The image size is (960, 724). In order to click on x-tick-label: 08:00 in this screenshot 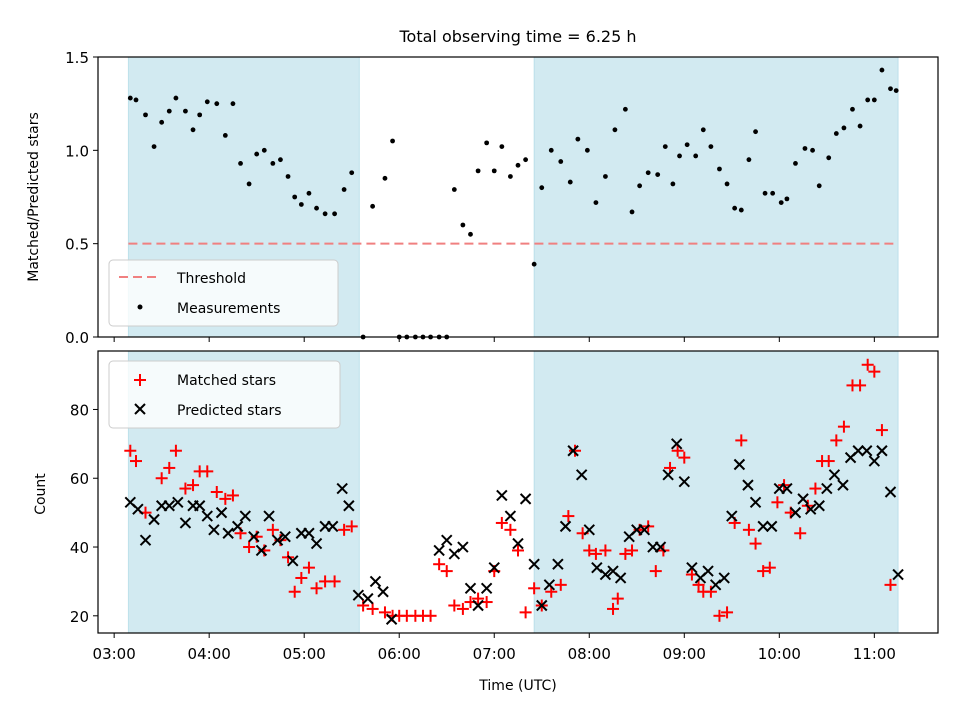, I will do `click(589, 654)`.